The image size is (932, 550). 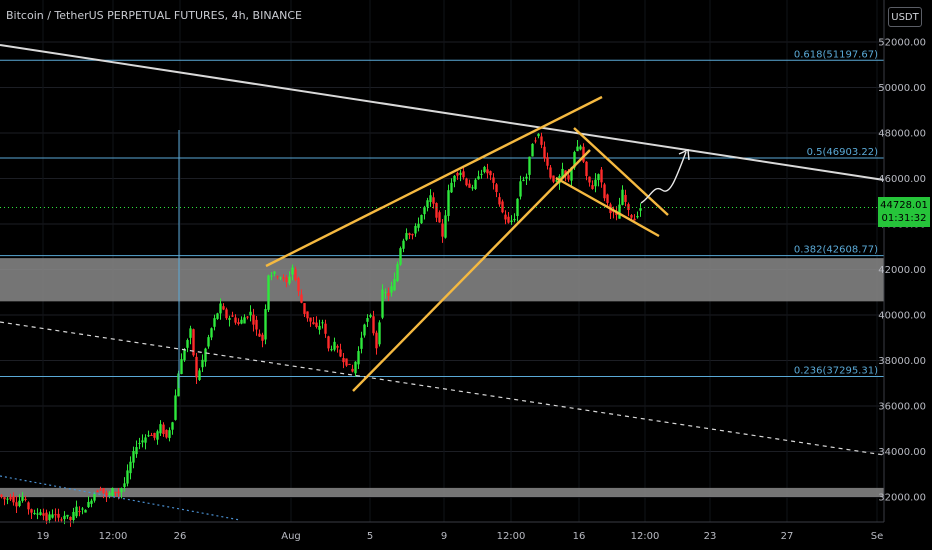 What do you see at coordinates (902, 498) in the screenshot?
I see `y-tick-label: 32000.00` at bounding box center [902, 498].